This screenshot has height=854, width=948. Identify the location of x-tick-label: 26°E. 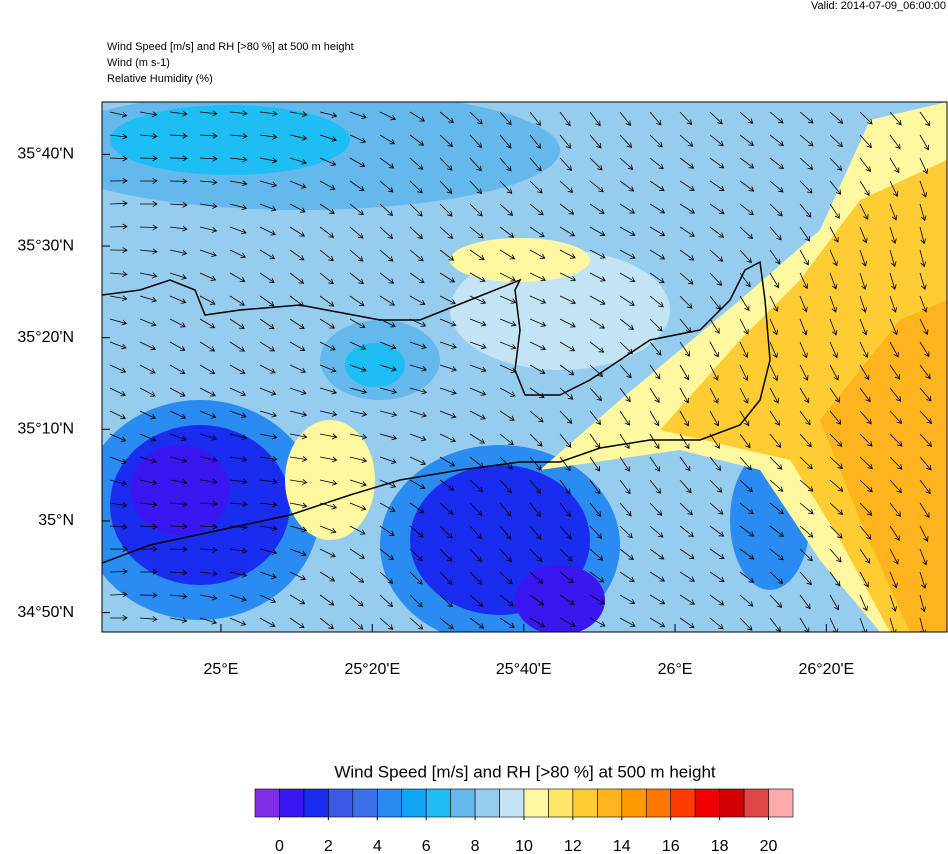
(675, 669).